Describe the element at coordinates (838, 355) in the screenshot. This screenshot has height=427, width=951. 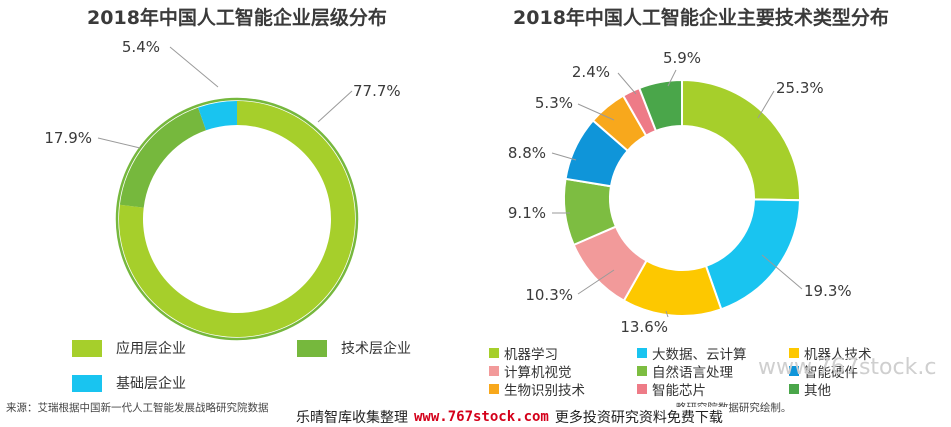
I see `legend2-label: 机器人技术` at that location.